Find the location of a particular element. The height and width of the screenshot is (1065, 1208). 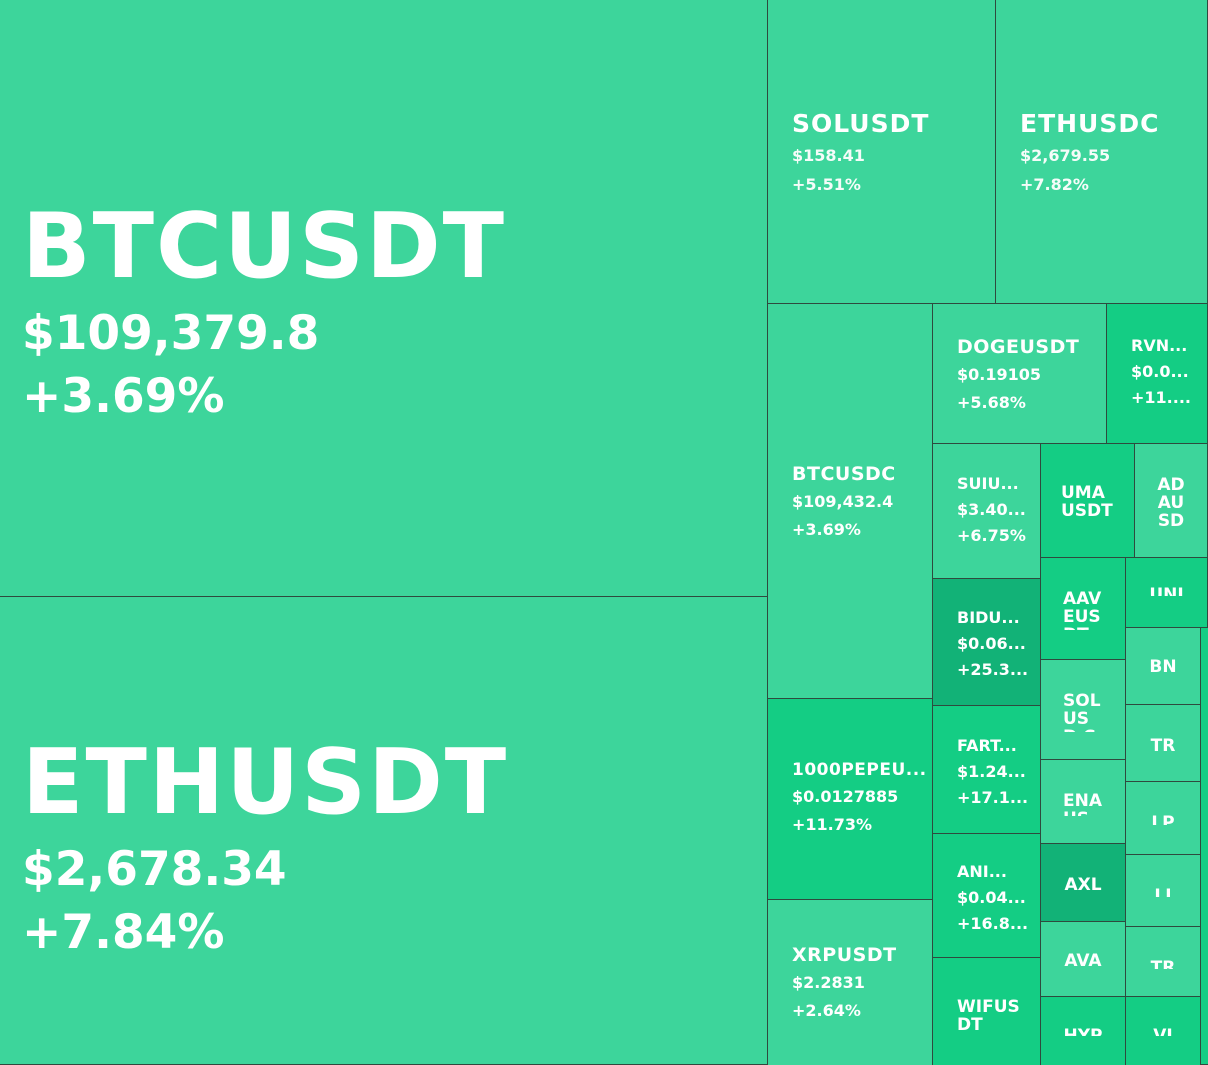

tile-symbol: ETHUSDT is located at coordinates (265, 783).